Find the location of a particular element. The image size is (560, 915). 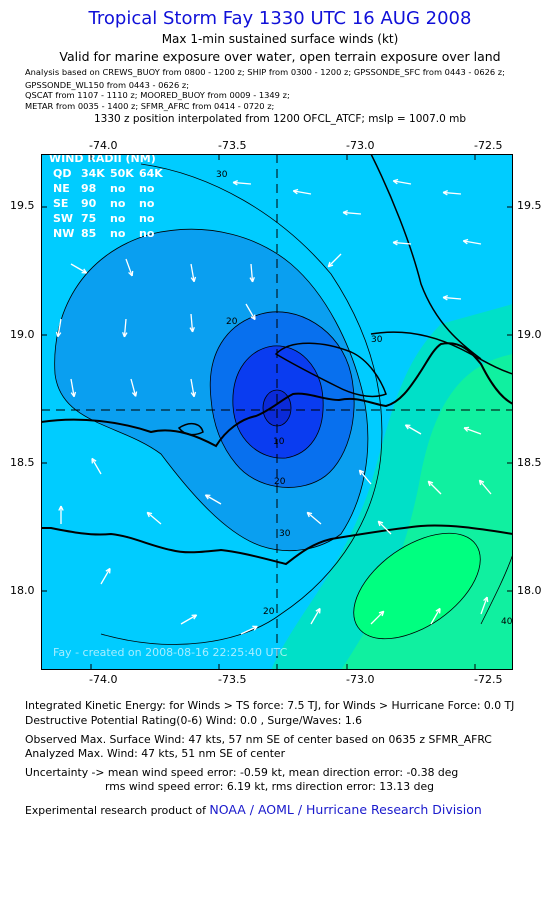

lat-tick-left: 19.5 is located at coordinates (22, 205).